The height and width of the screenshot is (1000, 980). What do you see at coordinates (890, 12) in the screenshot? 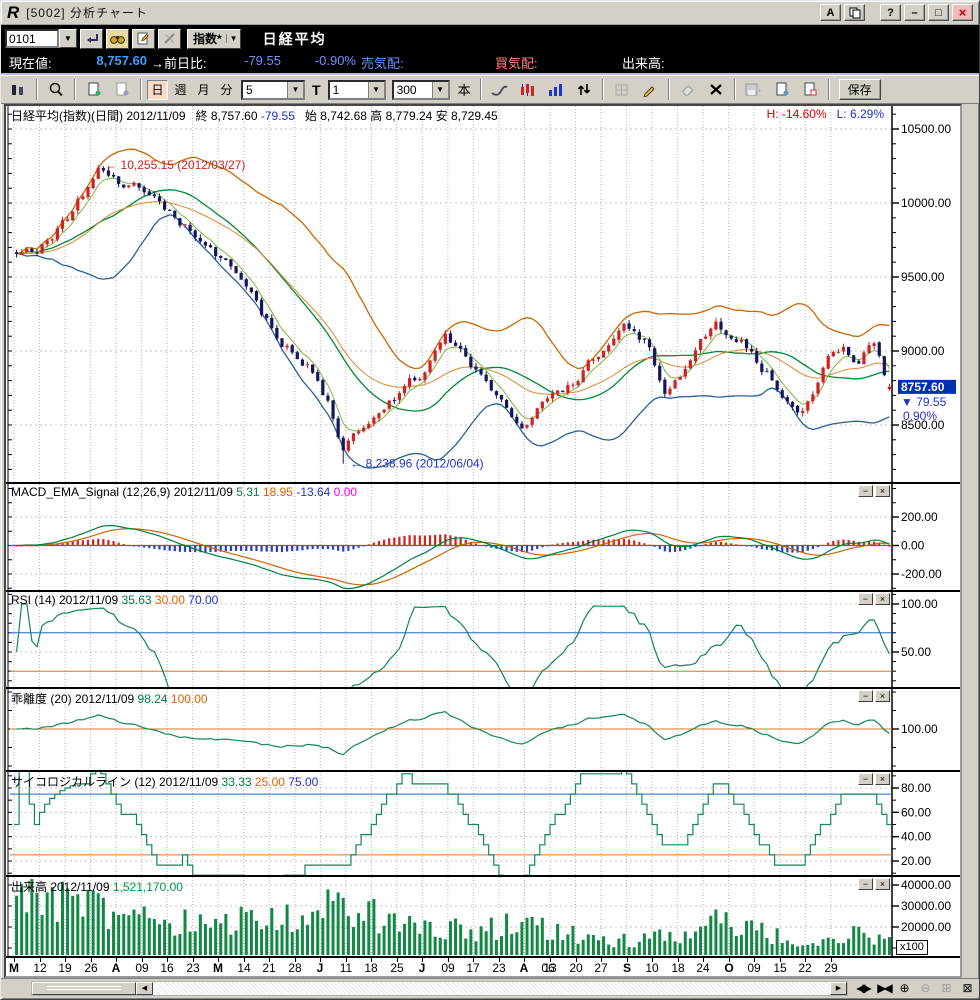
I see `help-button: ?` at bounding box center [890, 12].